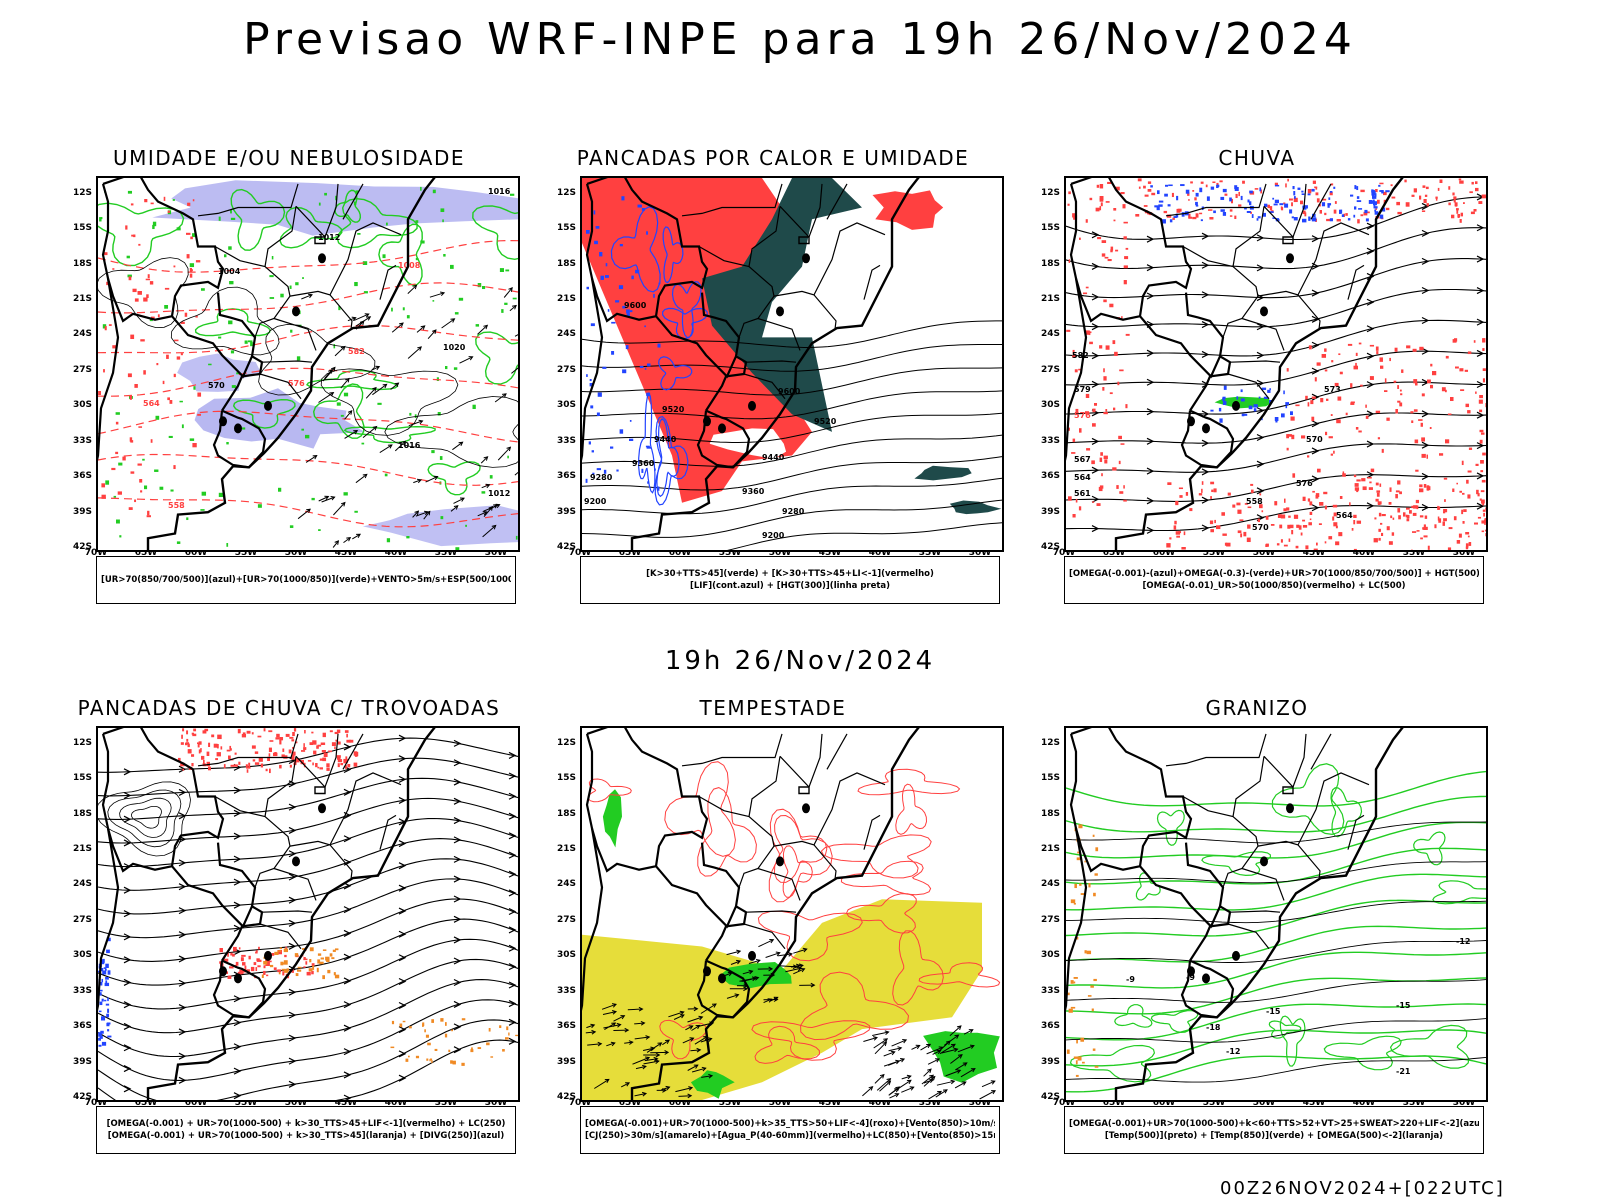 This screenshot has width=1600, height=1200. Describe the element at coordinates (1082, 493) in the screenshot. I see `contour-label: 561` at that location.